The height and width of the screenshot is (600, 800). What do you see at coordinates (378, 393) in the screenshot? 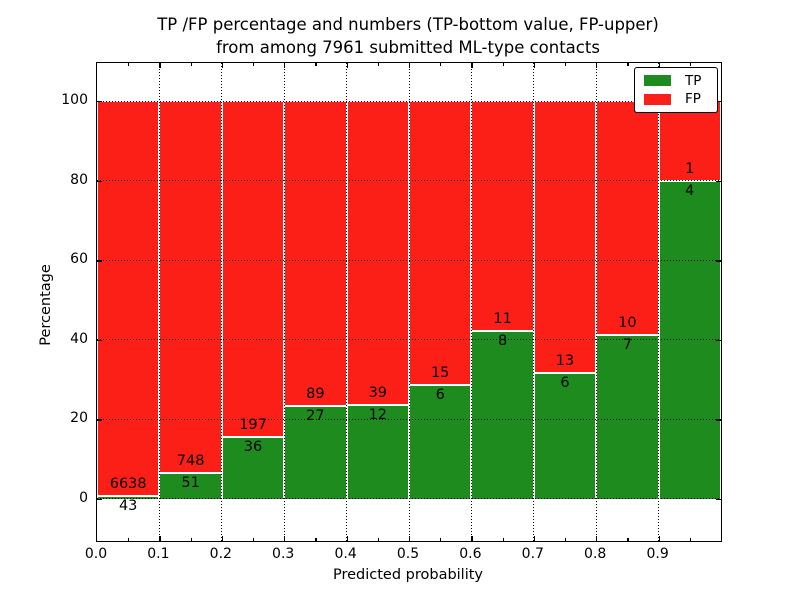
I see `fp-count-label: 39` at bounding box center [378, 393].